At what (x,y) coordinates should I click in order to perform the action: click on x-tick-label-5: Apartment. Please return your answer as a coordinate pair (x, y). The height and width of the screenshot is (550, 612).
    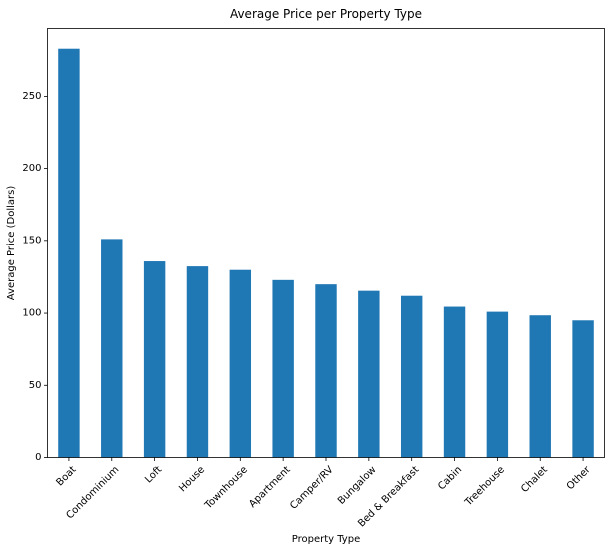
    Looking at the image, I should click on (270, 487).